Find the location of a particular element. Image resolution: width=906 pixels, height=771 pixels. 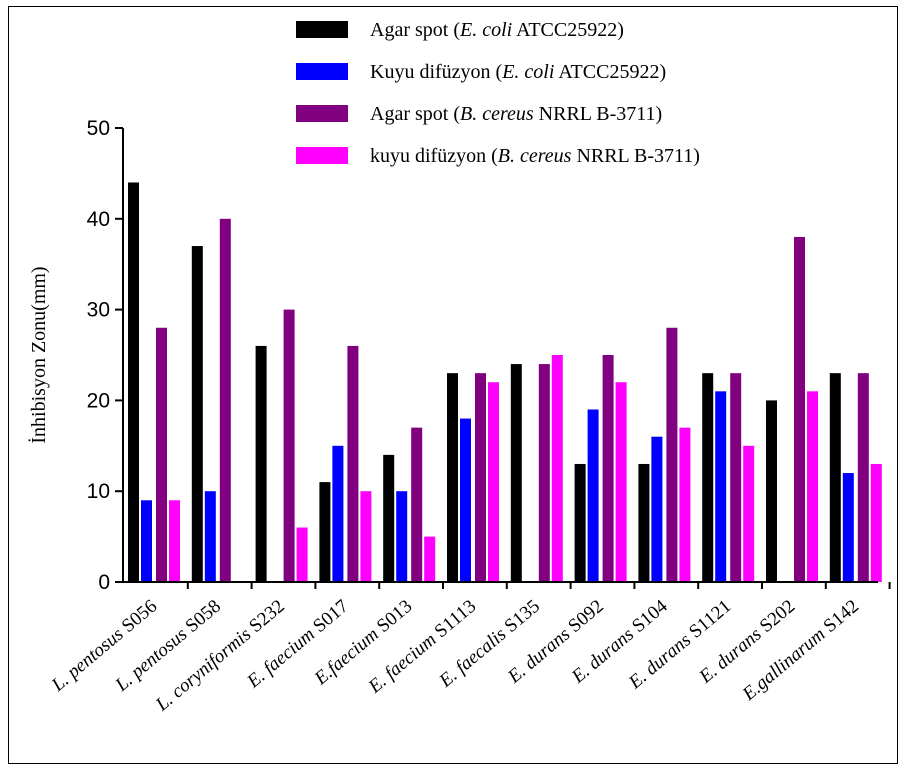

y-tick-label: 30 is located at coordinates (98, 310).